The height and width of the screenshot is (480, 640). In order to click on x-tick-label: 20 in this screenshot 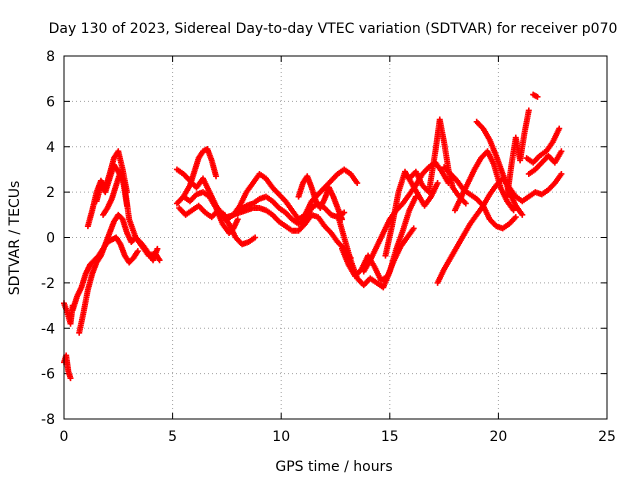, I will do `click(498, 437)`.